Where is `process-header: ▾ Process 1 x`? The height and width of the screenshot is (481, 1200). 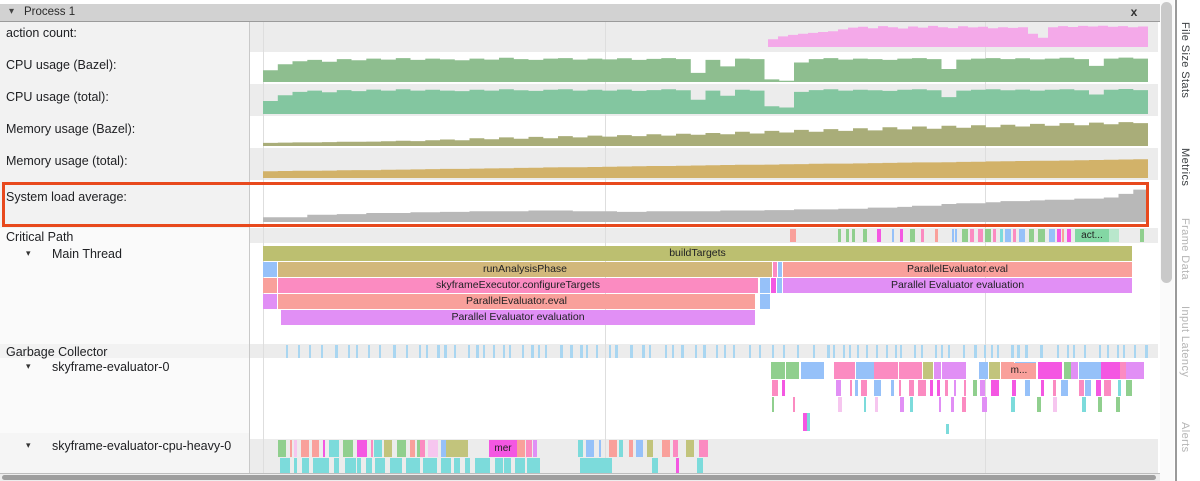 process-header: ▾ Process 1 x is located at coordinates (580, 13).